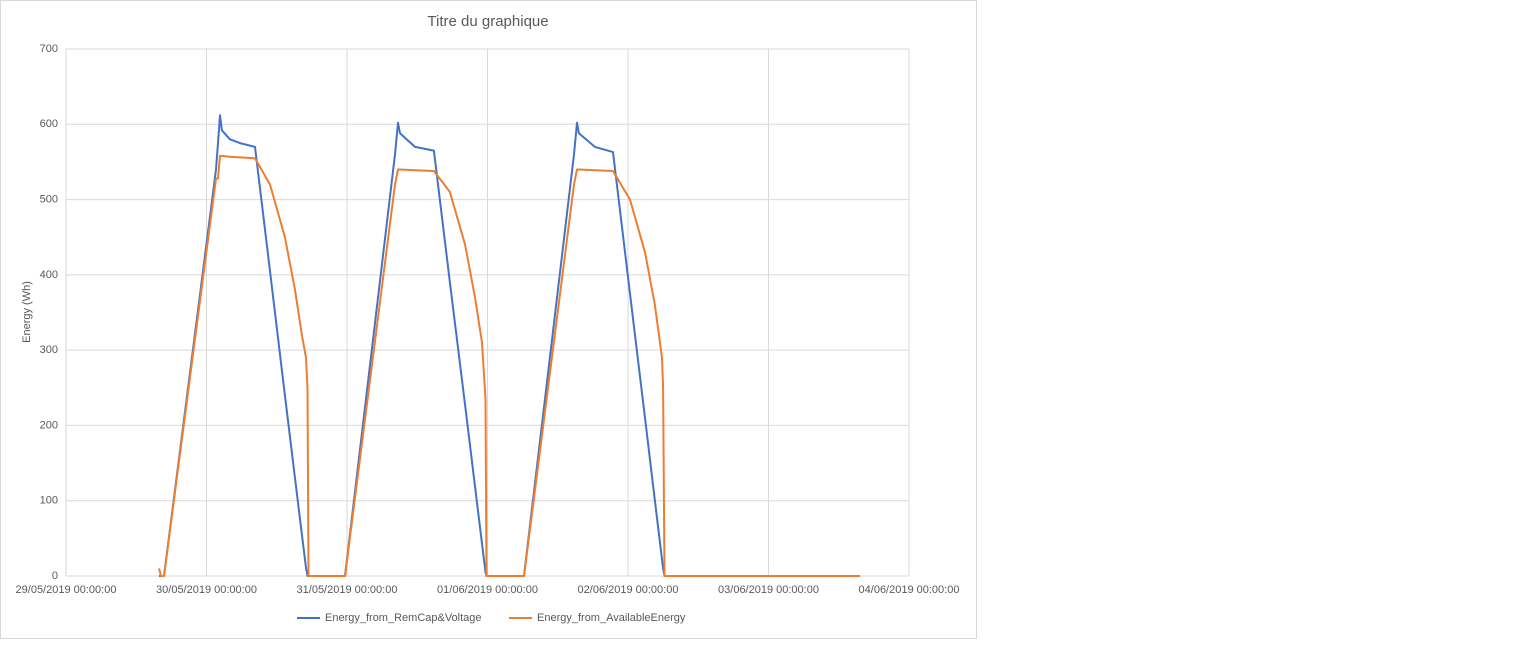 Image resolution: width=1536 pixels, height=648 pixels. I want to click on y-tick-label: 600, so click(49, 124).